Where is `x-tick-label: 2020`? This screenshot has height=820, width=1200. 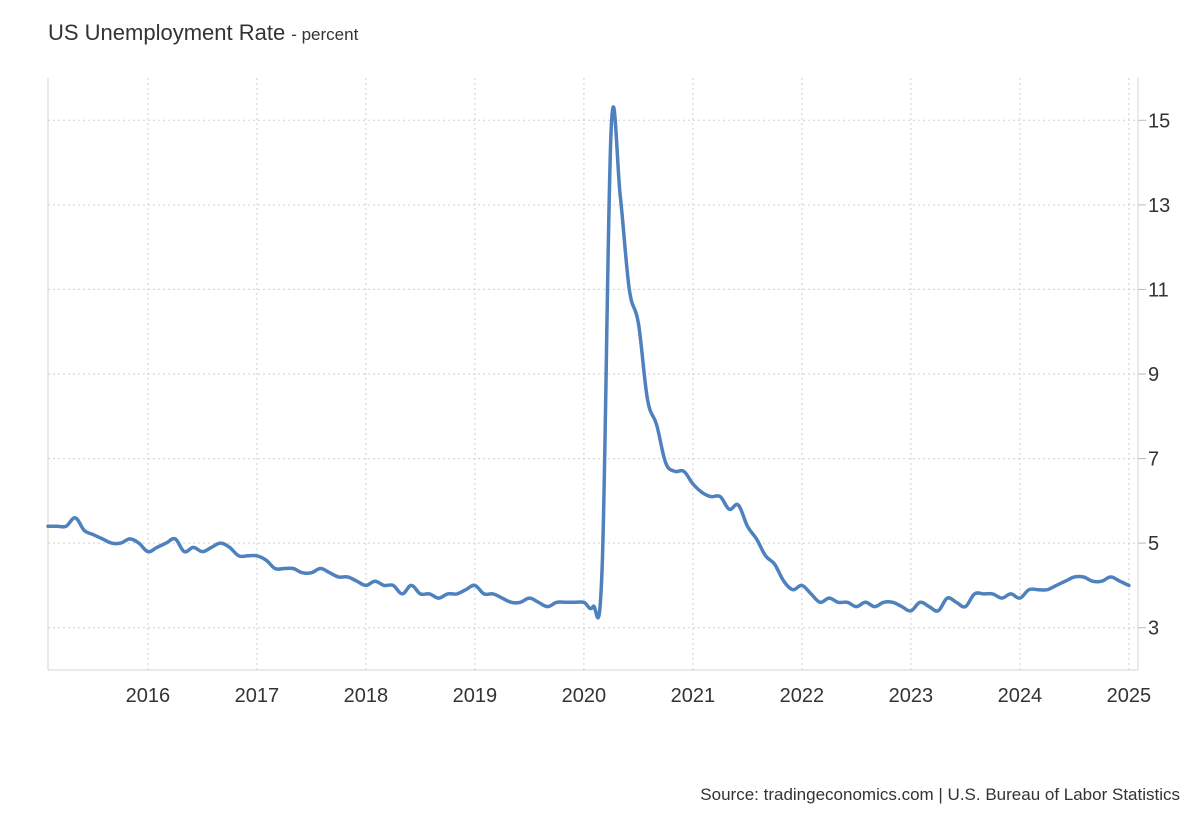
x-tick-label: 2020 is located at coordinates (584, 696).